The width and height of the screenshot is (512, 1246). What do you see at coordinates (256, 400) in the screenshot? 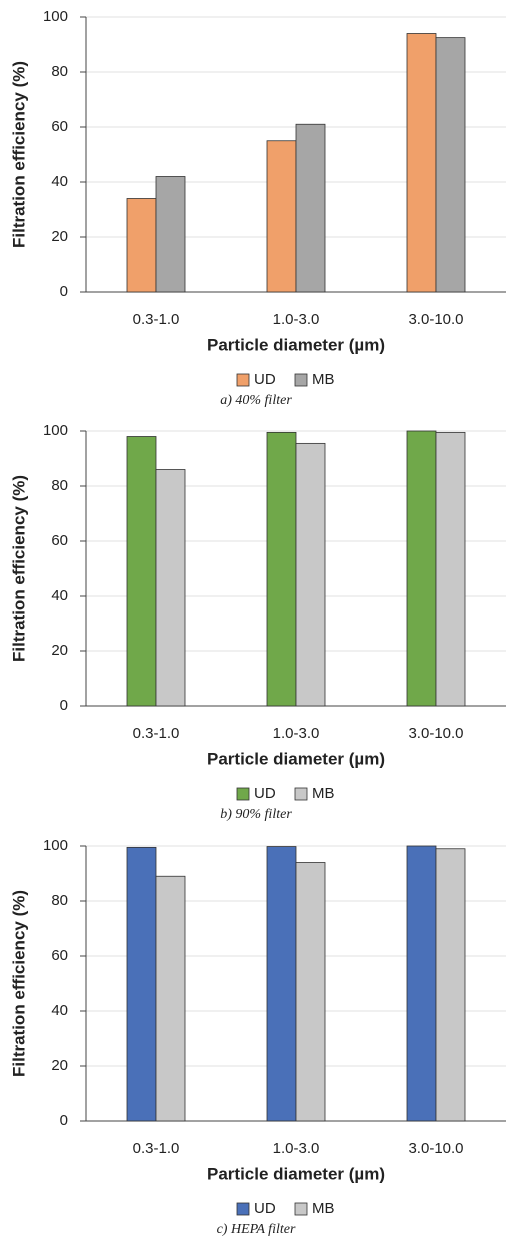
I see `caption: a) 40% filter` at bounding box center [256, 400].